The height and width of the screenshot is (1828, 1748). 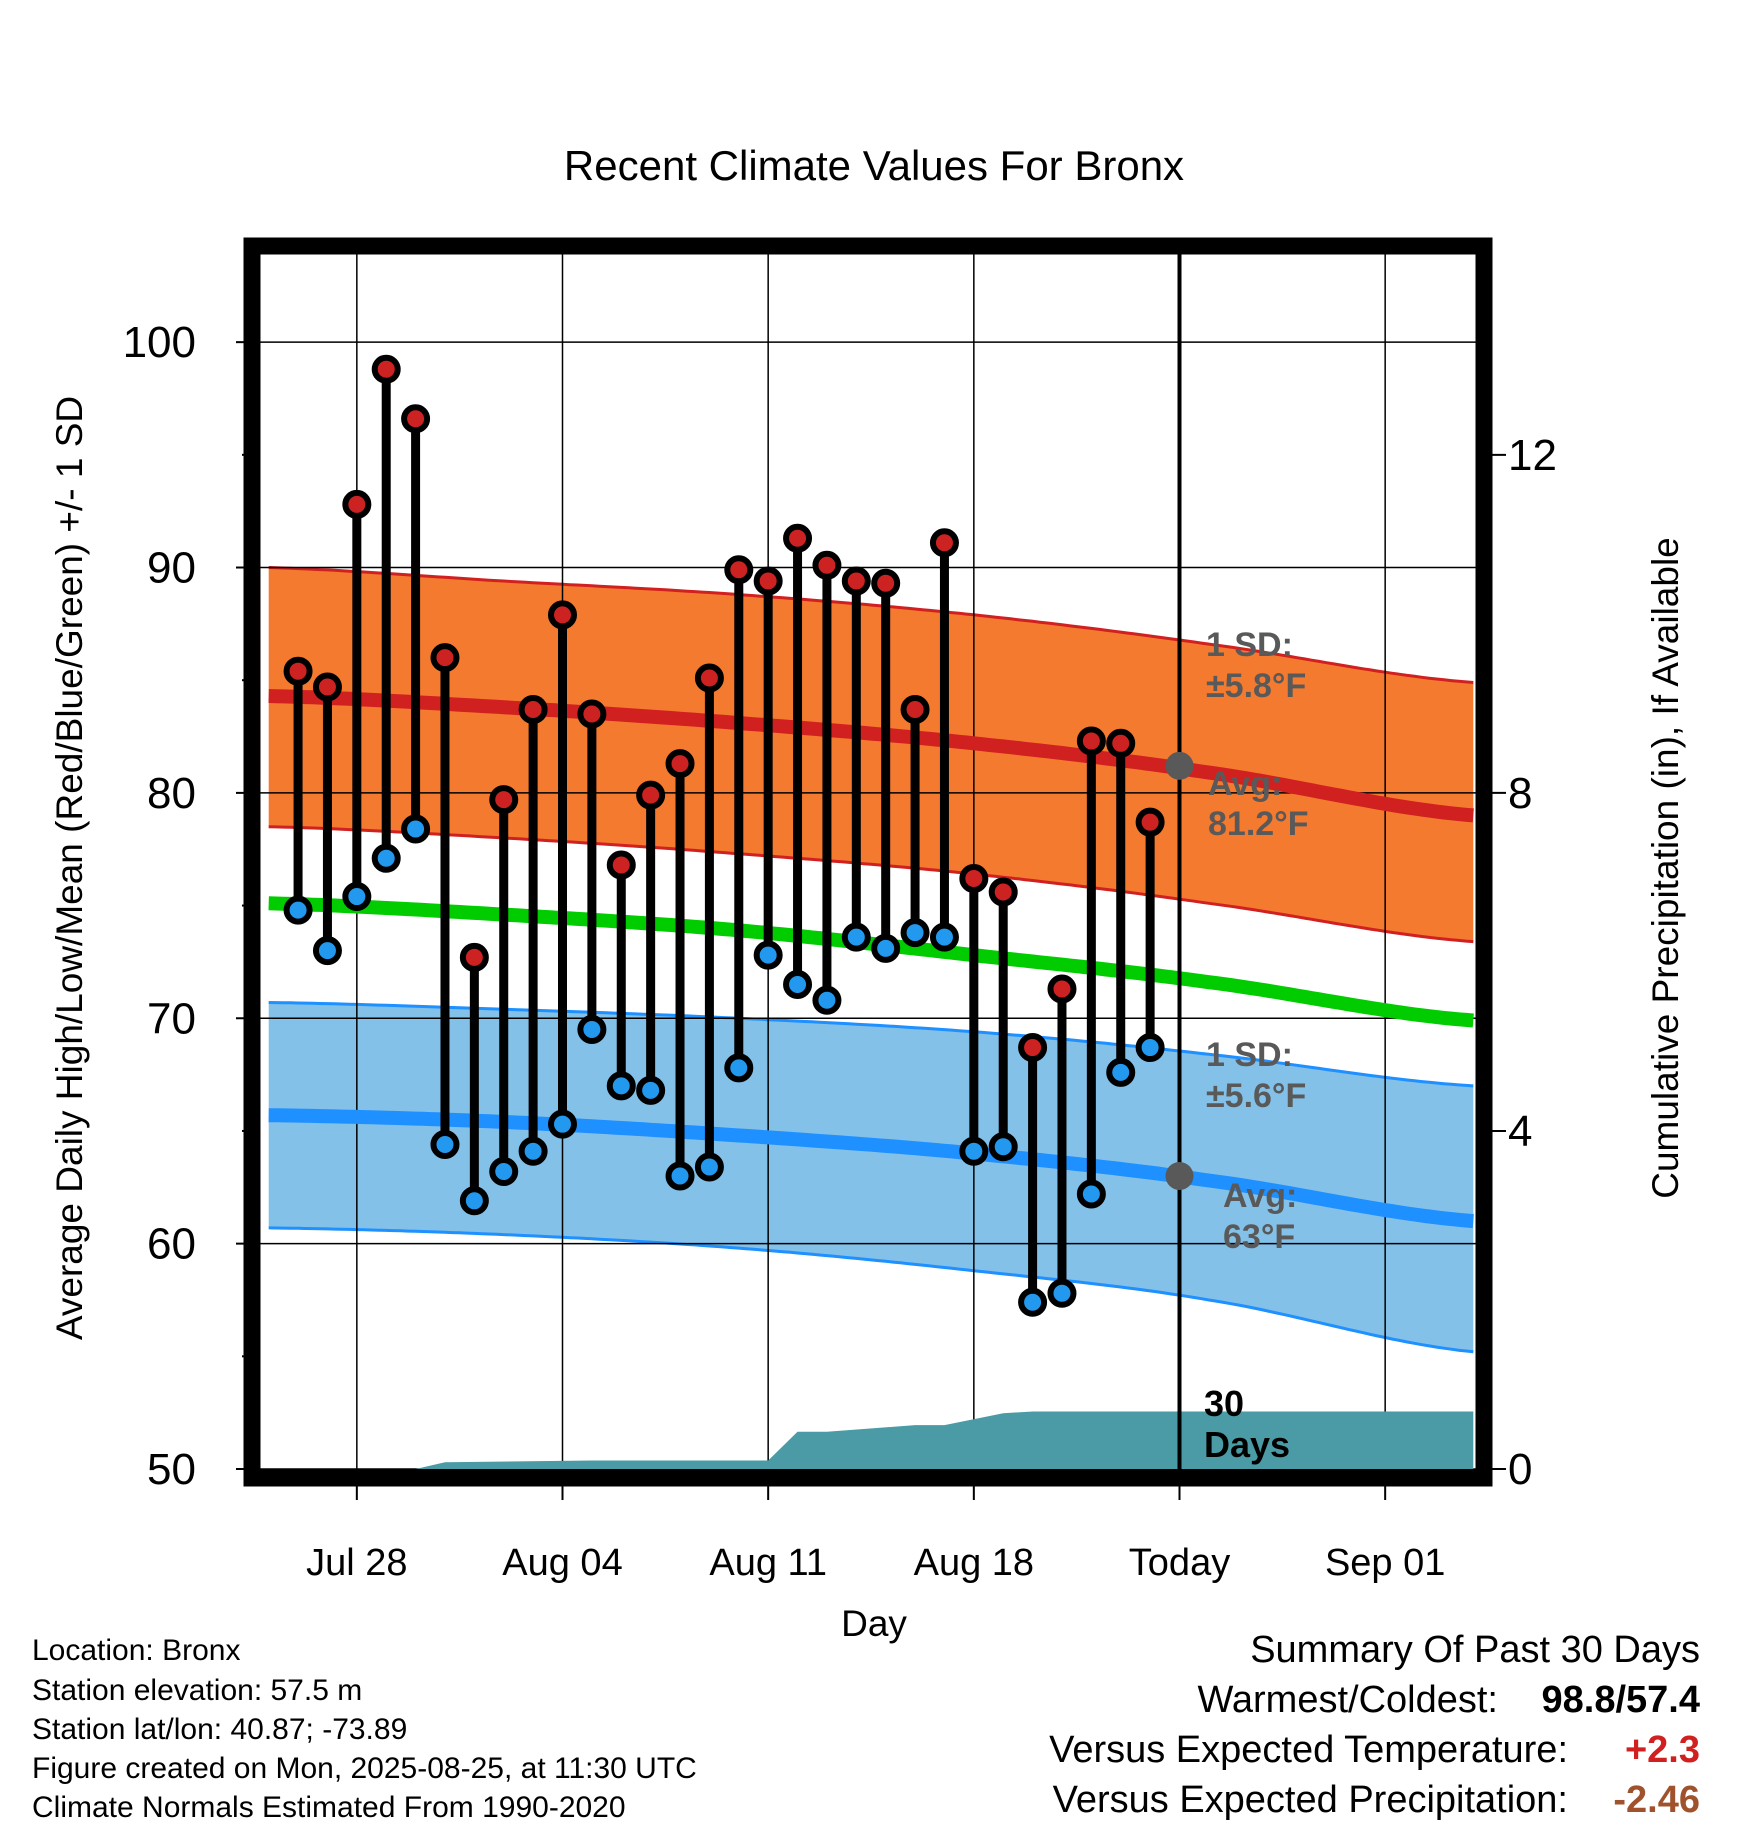 I want to click on annotation-low-sd-label: 1 SD:, so click(x=1249, y=1055).